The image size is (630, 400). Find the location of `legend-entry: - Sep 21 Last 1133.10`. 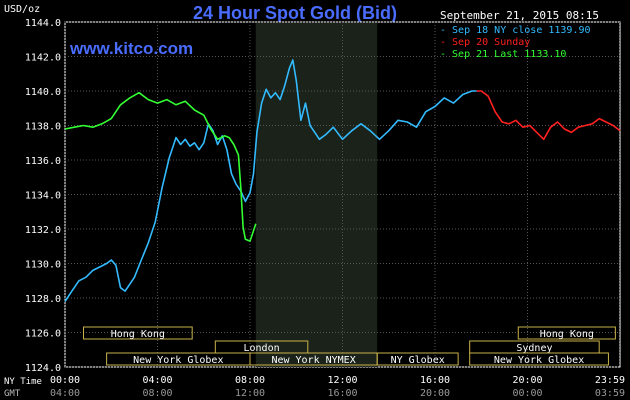

legend-entry: - Sep 21 Last 1133.10 is located at coordinates (503, 54).